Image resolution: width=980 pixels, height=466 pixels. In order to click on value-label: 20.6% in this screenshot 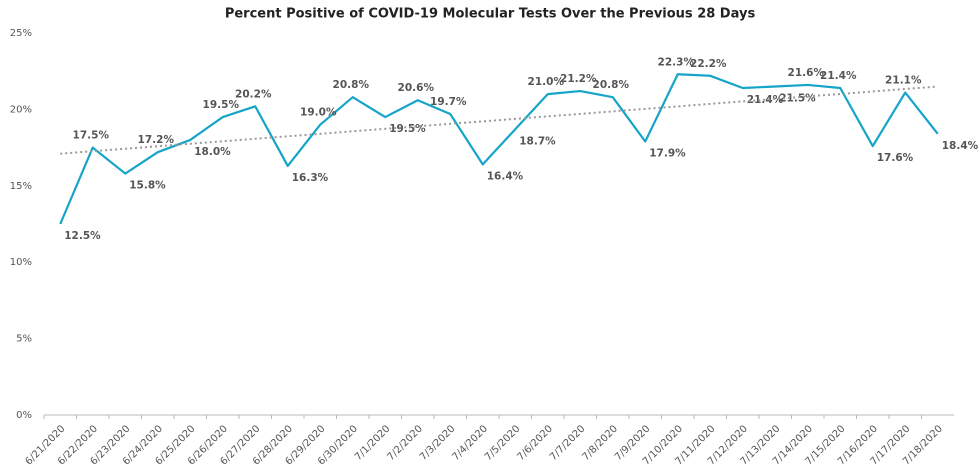, I will do `click(416, 88)`.